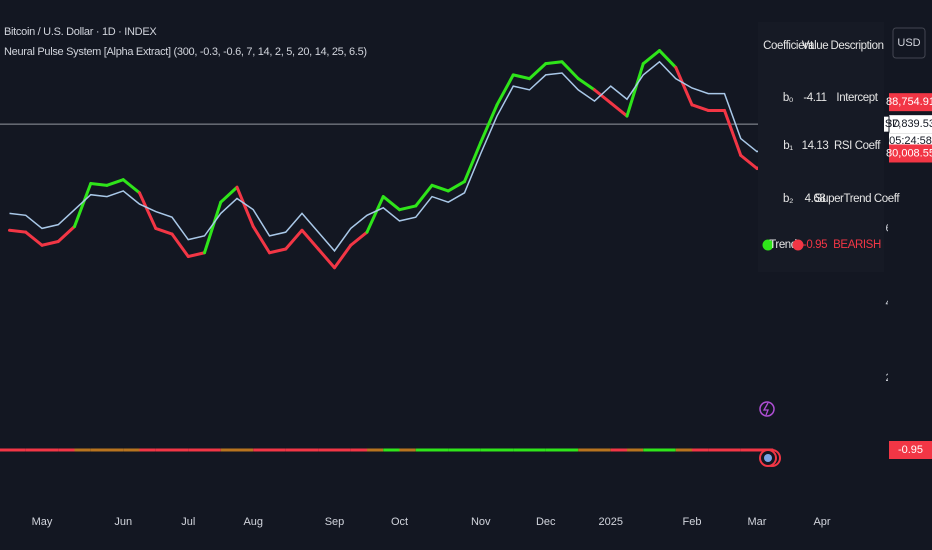 The width and height of the screenshot is (932, 550). What do you see at coordinates (546, 522) in the screenshot?
I see `x-tick-label: Dec` at bounding box center [546, 522].